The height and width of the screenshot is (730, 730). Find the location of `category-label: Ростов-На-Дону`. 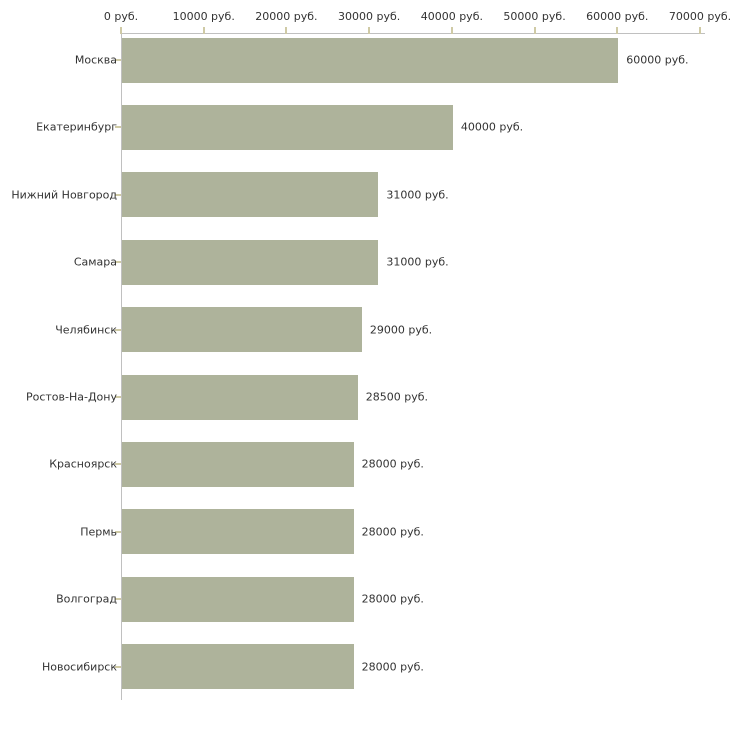

category-label: Ростов-На-Дону is located at coordinates (71, 397).